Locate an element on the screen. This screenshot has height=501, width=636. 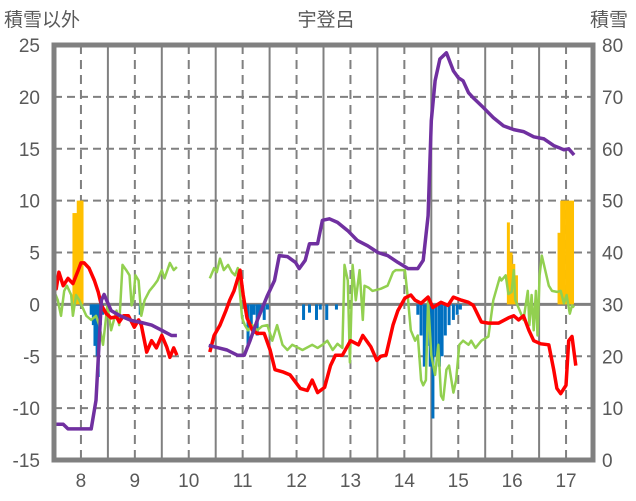
y-tick-left: 10 is located at coordinates (29, 202).